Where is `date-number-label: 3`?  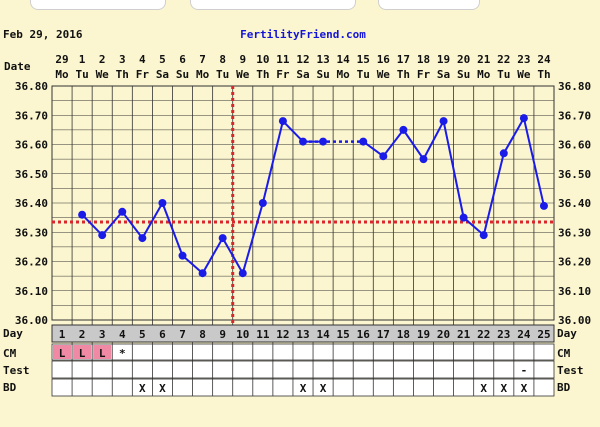
date-number-label: 3 is located at coordinates (122, 59).